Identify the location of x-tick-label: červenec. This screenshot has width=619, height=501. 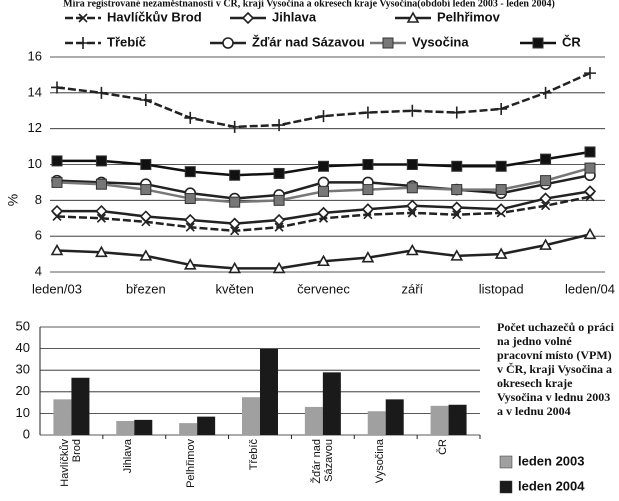
(323, 288).